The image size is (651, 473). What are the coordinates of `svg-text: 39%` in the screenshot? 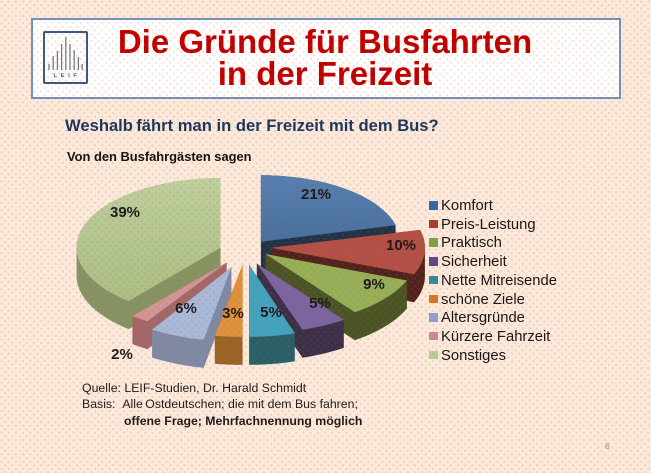 It's located at (125, 212).